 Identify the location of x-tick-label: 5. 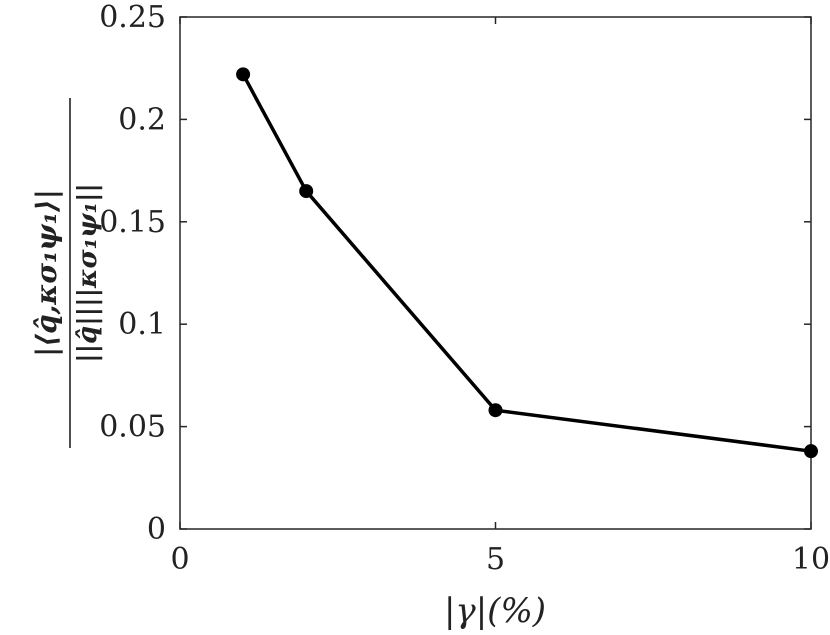
(495, 559).